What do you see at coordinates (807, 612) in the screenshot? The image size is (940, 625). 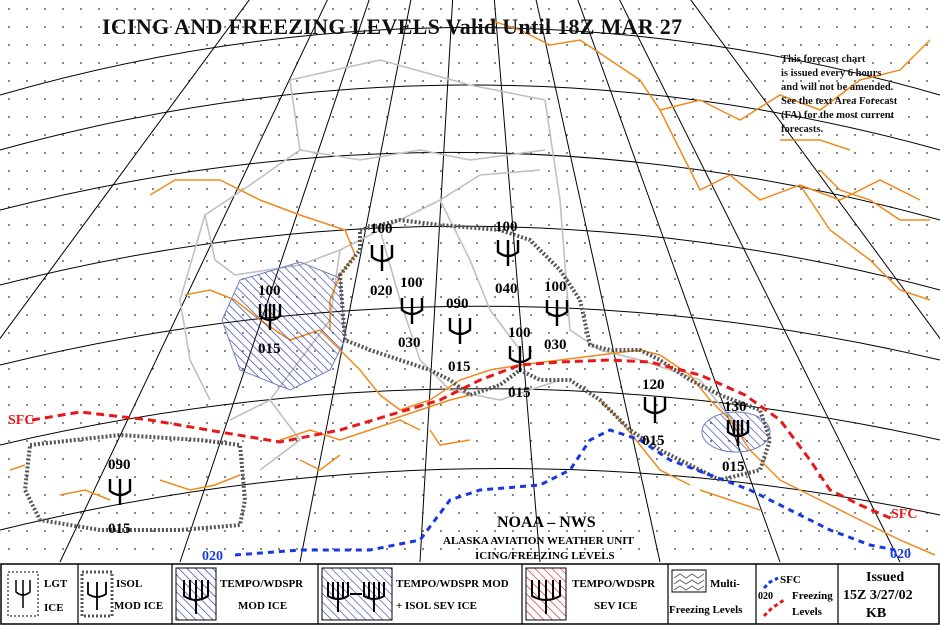 I see `legend-levels: Levels` at bounding box center [807, 612].